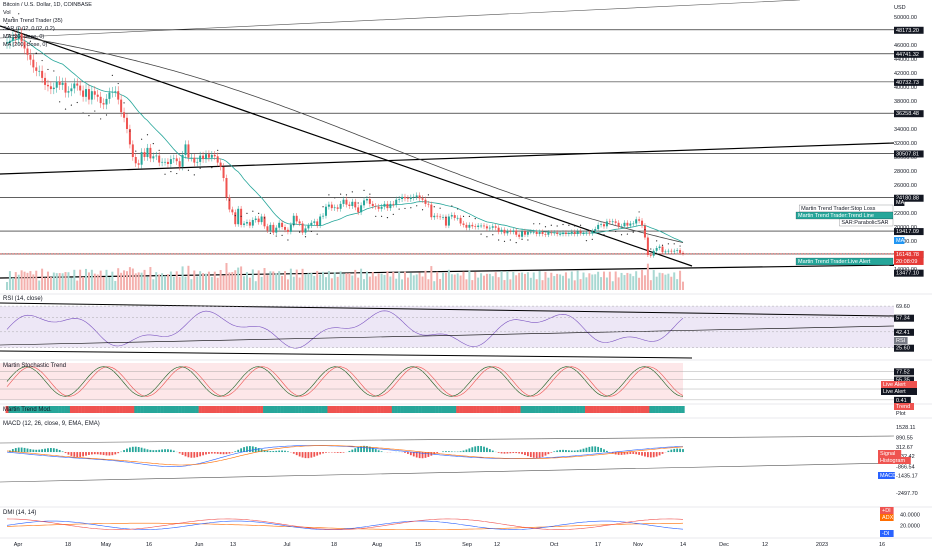  I want to click on stochastic-level-badge: 0.41, so click(901, 401).